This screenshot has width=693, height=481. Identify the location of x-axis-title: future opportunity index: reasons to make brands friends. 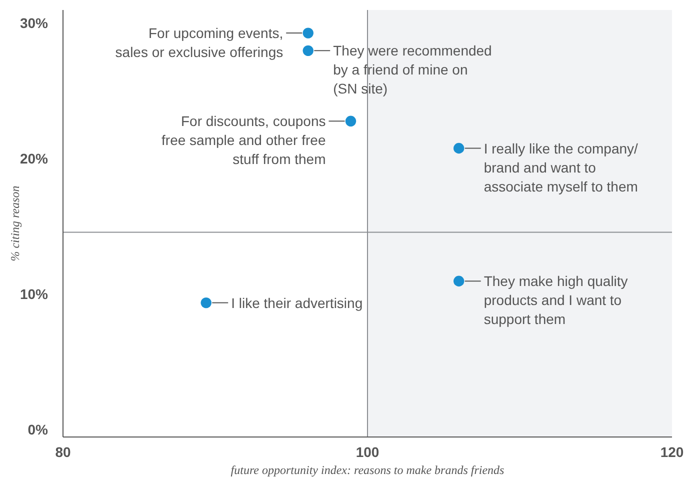
(367, 470).